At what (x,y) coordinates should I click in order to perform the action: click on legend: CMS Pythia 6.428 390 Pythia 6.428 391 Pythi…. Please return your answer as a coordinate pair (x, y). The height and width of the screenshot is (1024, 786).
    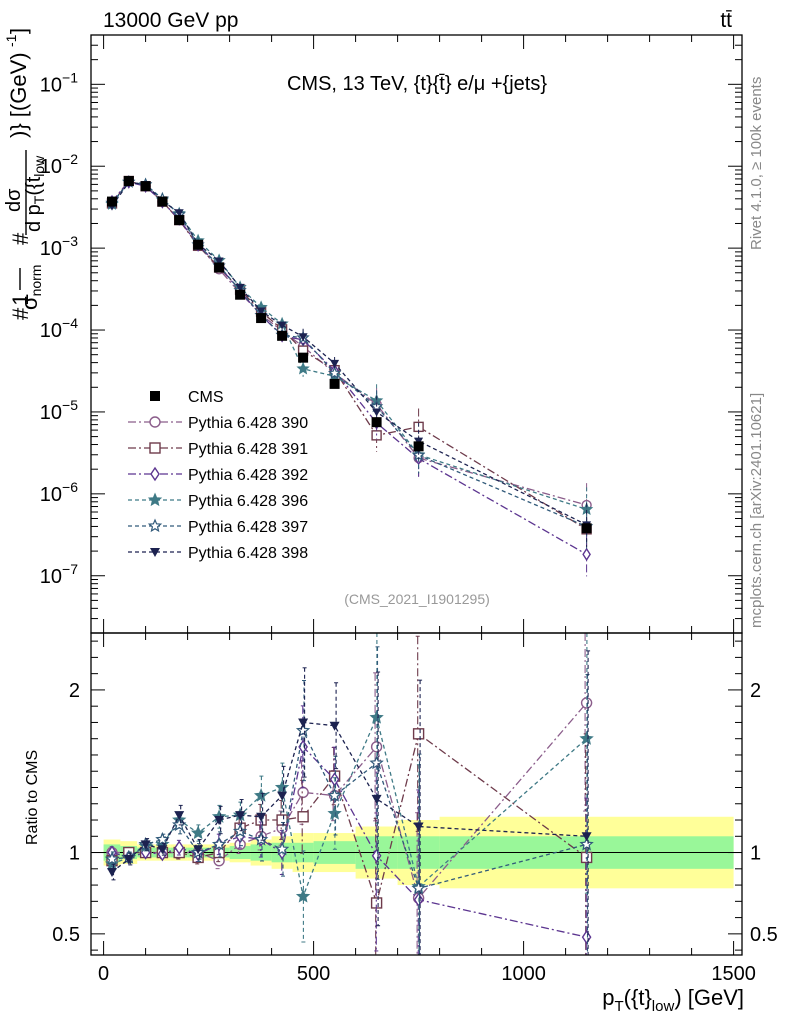
    Looking at the image, I should click on (218, 475).